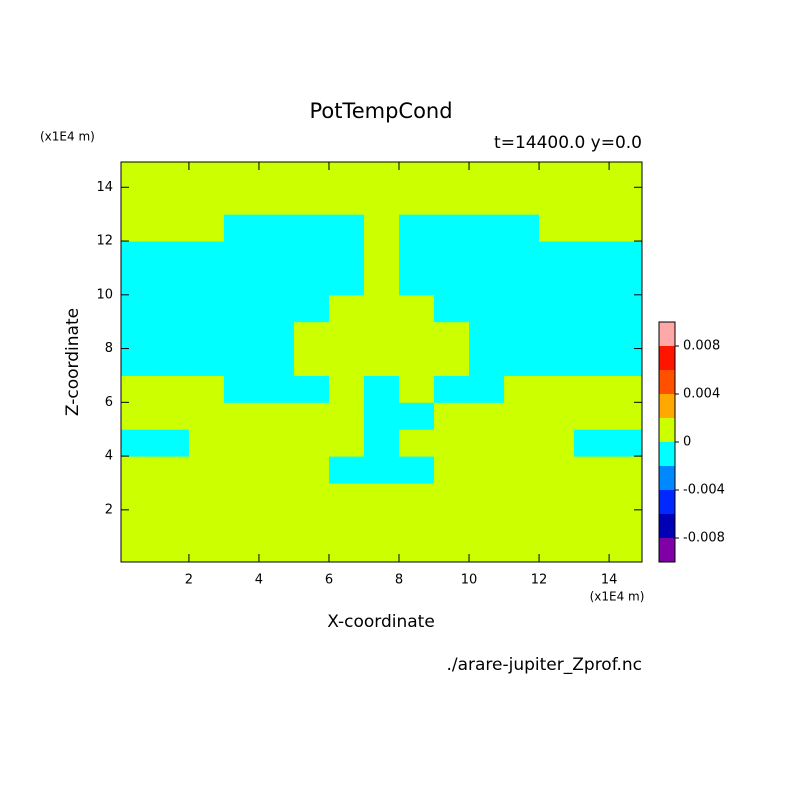 This screenshot has width=804, height=804. I want to click on y-unit: (x1E4 m), so click(67, 137).